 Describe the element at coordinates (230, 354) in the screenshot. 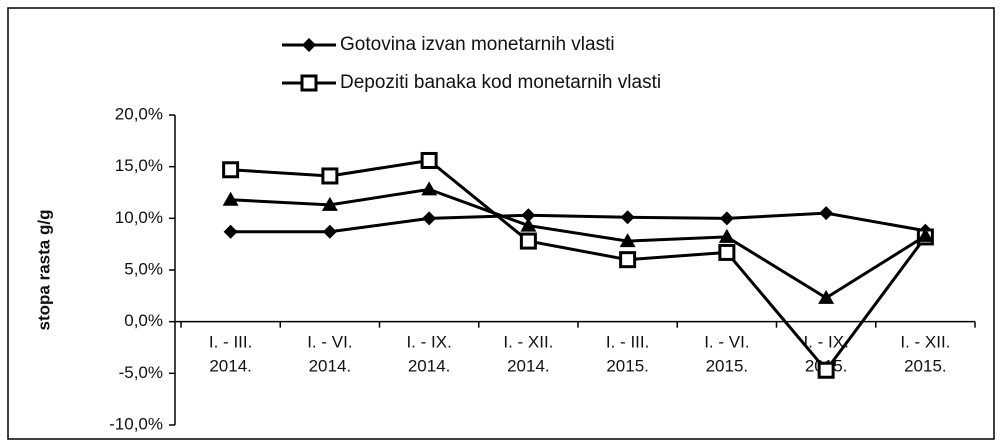

I see `x-tick-label: I. - III. 2014.` at that location.